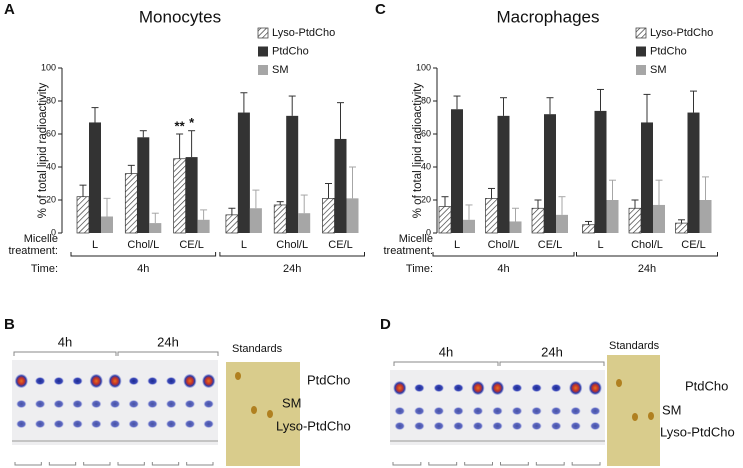 The image size is (743, 468). What do you see at coordinates (9, 324) in the screenshot?
I see `panel-label: B` at bounding box center [9, 324].